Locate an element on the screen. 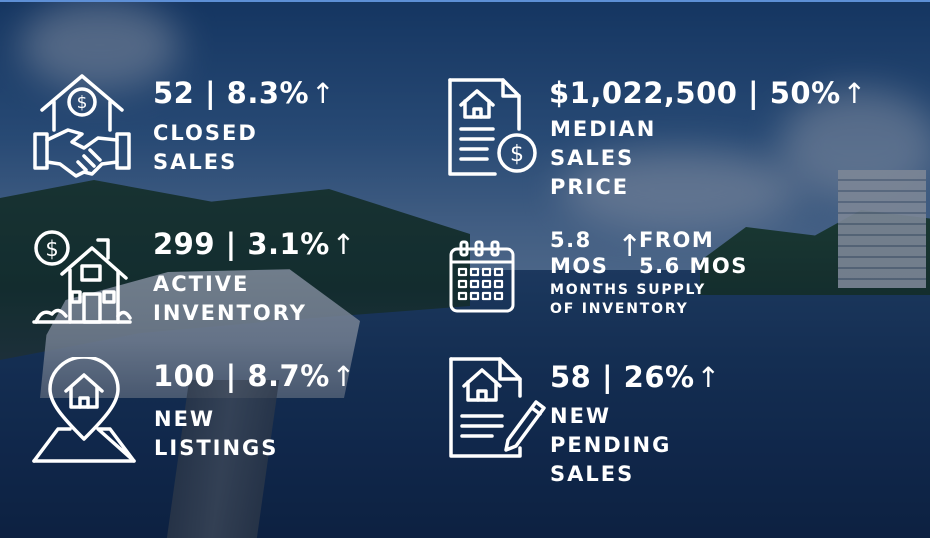 This screenshot has height=538, width=930. house-handshake-dollar-icon: $ is located at coordinates (82, 126).